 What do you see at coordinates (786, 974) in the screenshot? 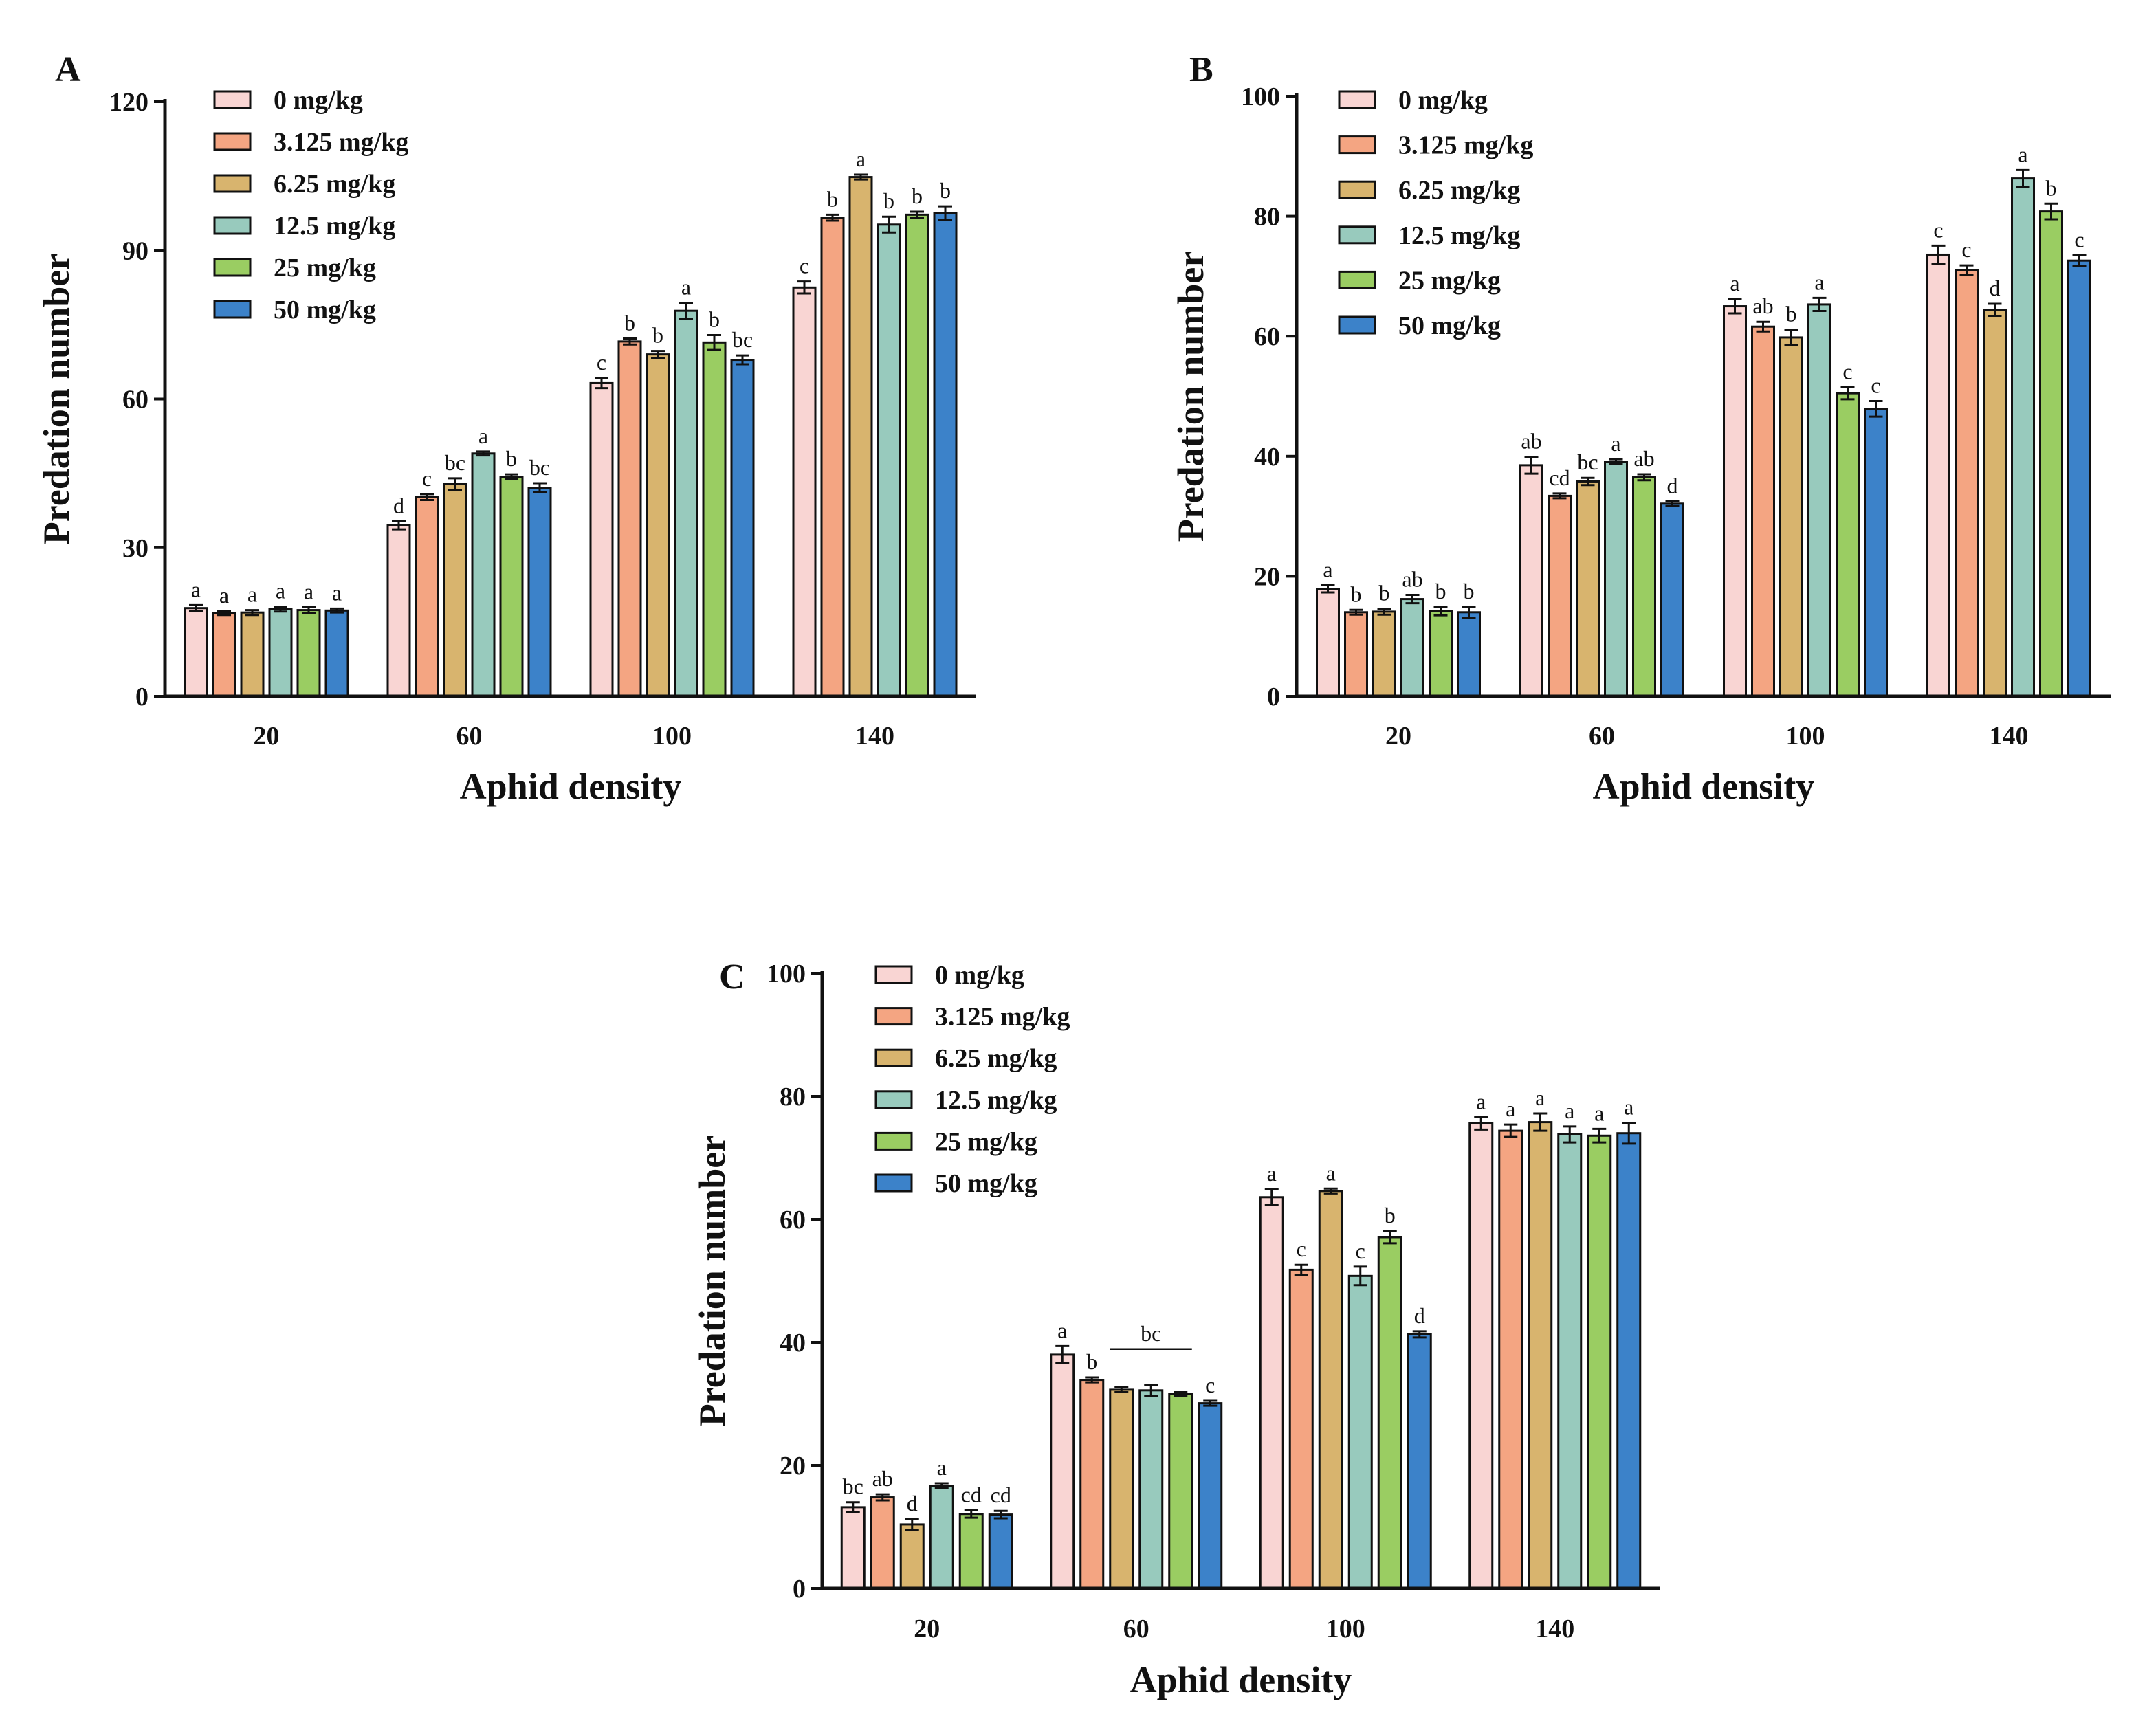
I see `y-tick-label: 100` at bounding box center [786, 974].